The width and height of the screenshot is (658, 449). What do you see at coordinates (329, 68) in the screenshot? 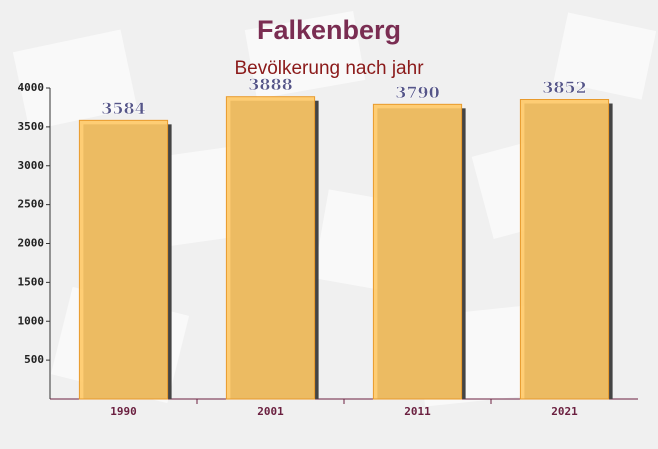
I see `chart-subtitle: Bevölkerung nach jahr` at bounding box center [329, 68].